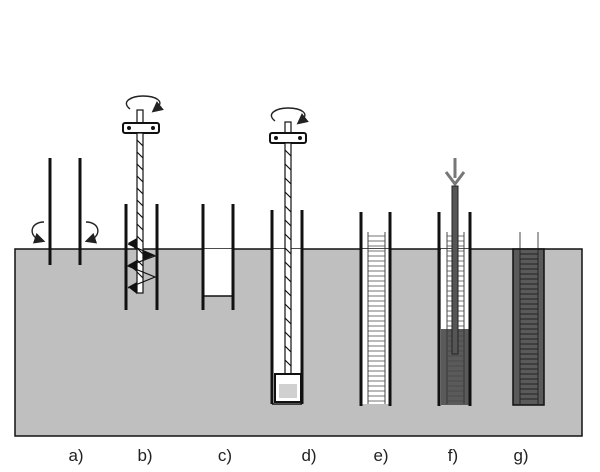 The height and width of the screenshot is (472, 600). I want to click on step-label-b: b), so click(145, 455).